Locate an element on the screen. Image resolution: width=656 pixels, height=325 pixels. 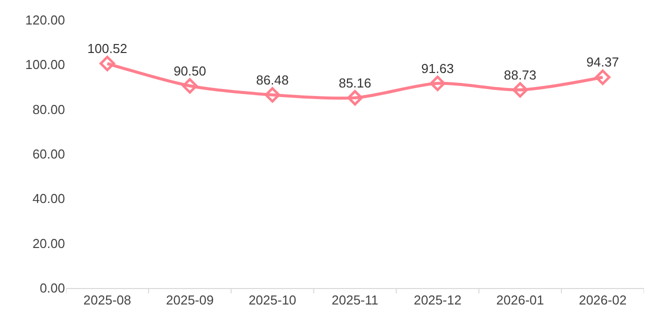
y-tick-label: 80.00 is located at coordinates (48, 109).